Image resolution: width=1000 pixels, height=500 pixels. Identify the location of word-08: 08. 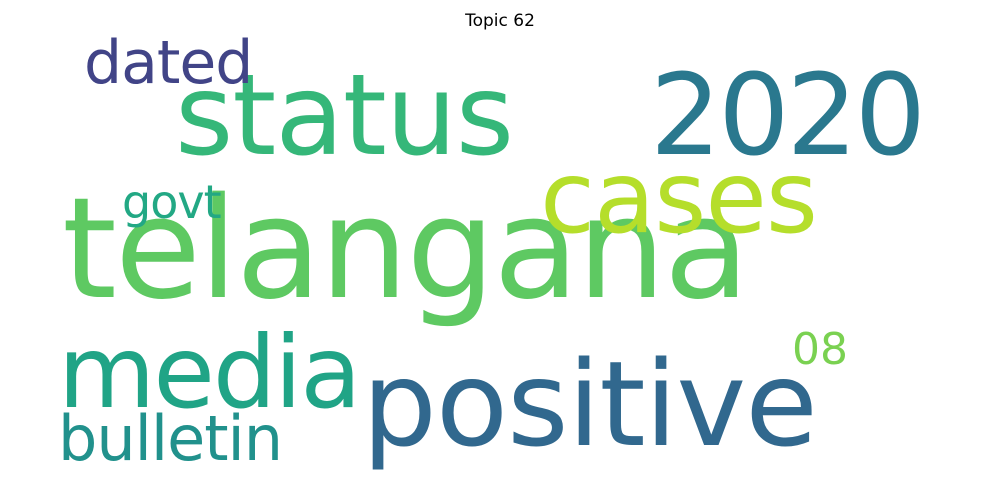
(820, 349).